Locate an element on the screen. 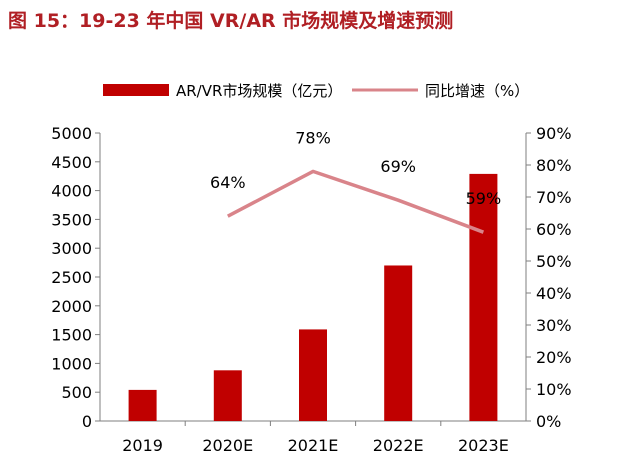 Image resolution: width=622 pixels, height=471 pixels. left-axis-tick-label: 0 is located at coordinates (87, 421).